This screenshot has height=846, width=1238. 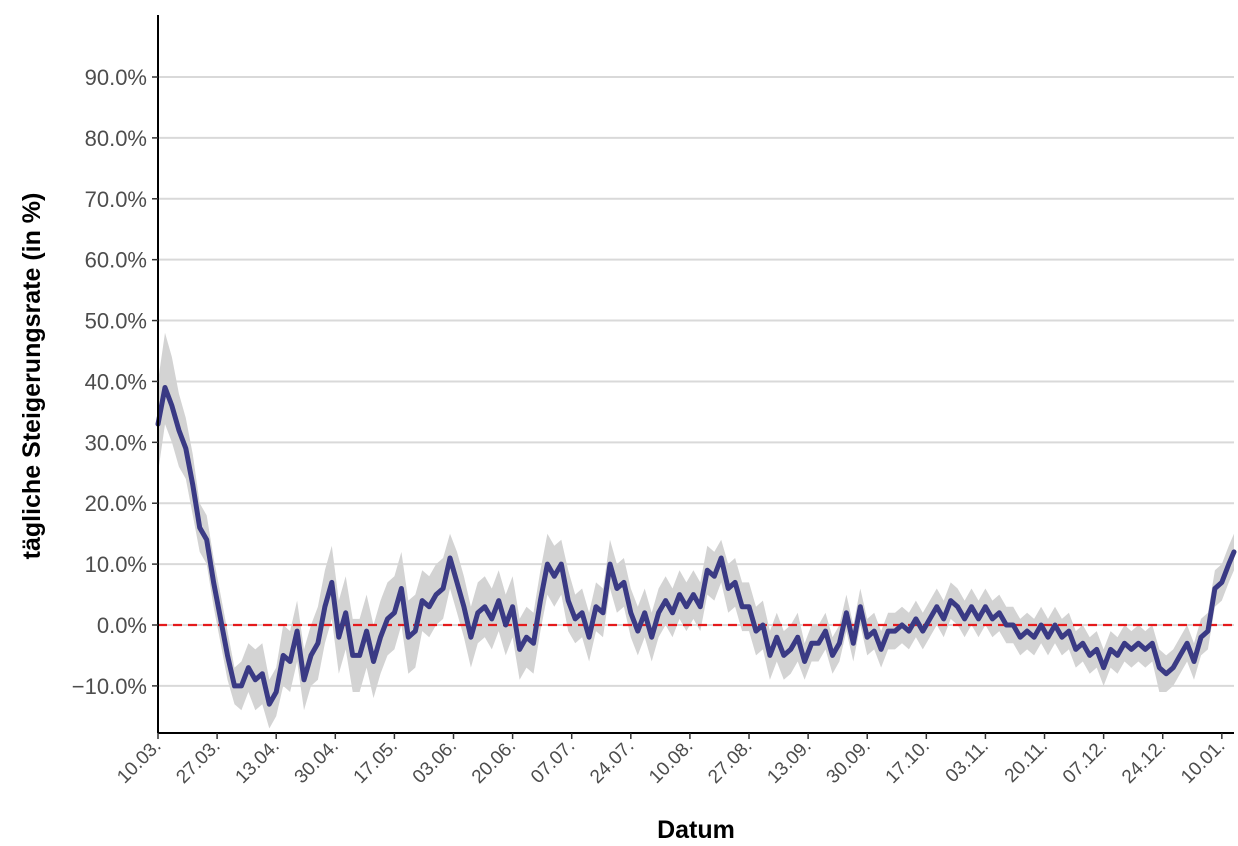 What do you see at coordinates (317, 762) in the screenshot?
I see `x-tick-label: 30.04.` at bounding box center [317, 762].